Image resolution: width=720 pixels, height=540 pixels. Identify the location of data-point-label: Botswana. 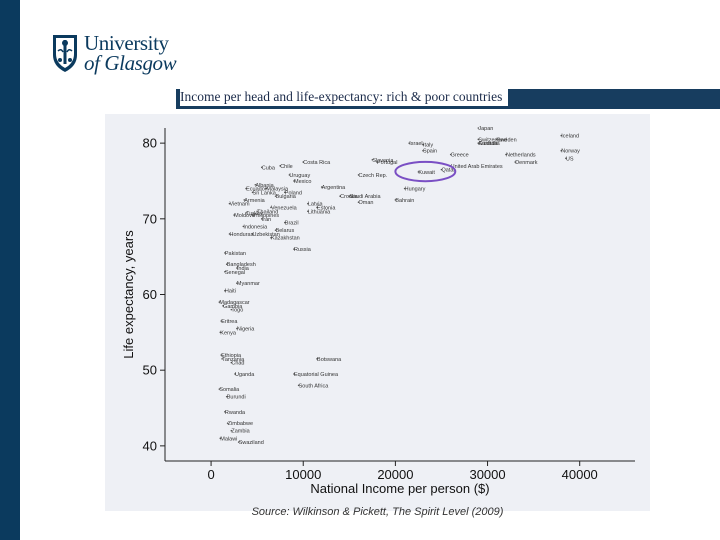
(329, 360).